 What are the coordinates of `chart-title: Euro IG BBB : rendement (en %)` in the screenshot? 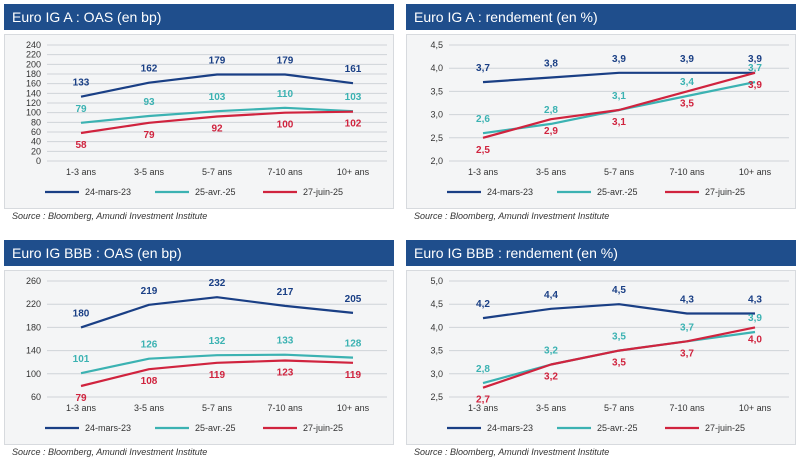 It's located at (601, 253).